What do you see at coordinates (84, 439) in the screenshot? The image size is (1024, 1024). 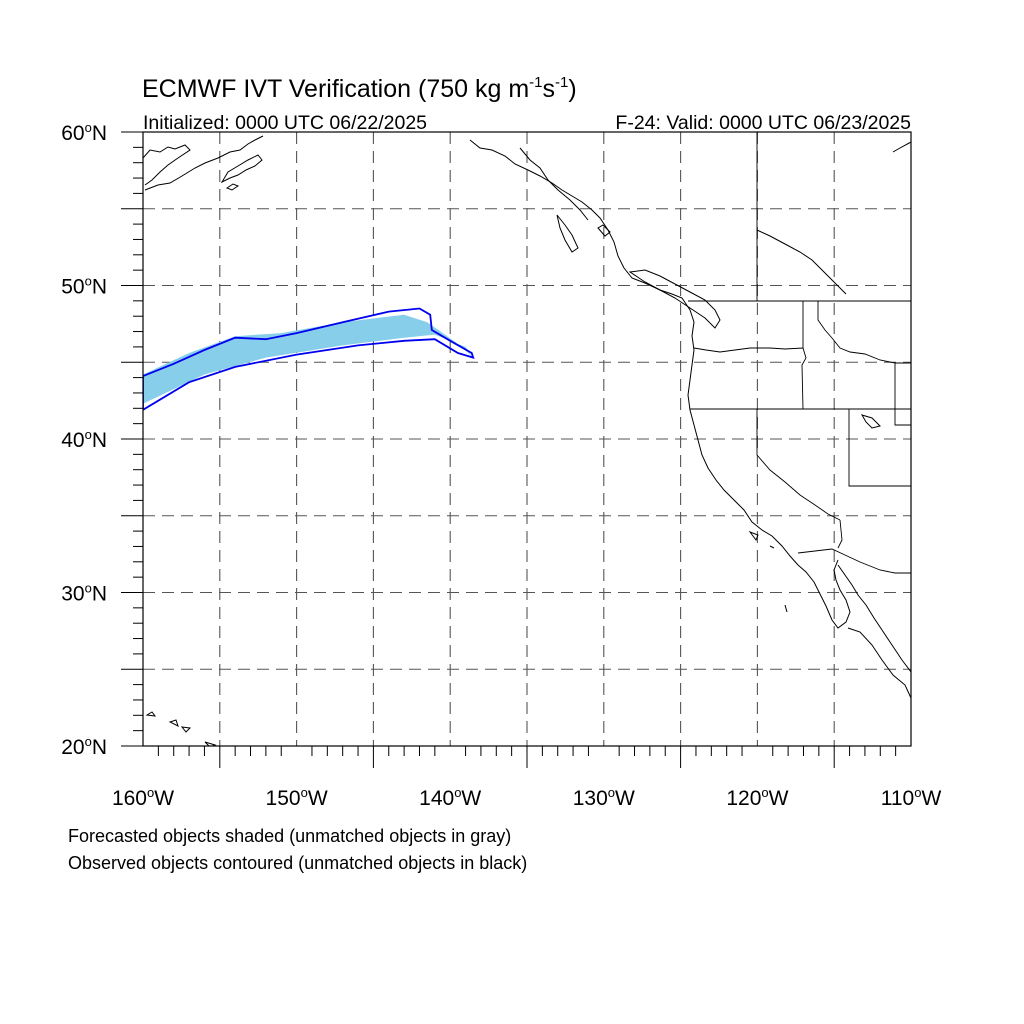 I see `lat-label: 40oN` at bounding box center [84, 439].